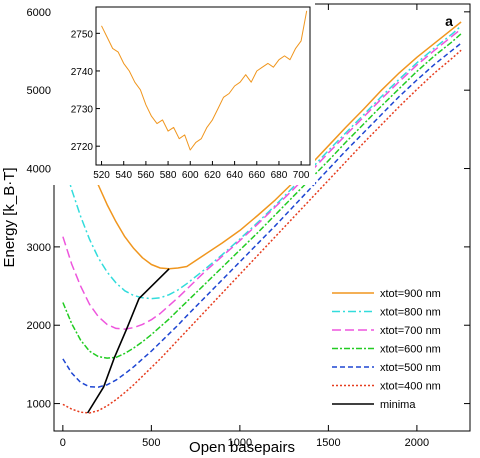 Image resolution: width=480 pixels, height=458 pixels. What do you see at coordinates (190, 175) in the screenshot?
I see `inset-x-tick-label: 600` at bounding box center [190, 175].